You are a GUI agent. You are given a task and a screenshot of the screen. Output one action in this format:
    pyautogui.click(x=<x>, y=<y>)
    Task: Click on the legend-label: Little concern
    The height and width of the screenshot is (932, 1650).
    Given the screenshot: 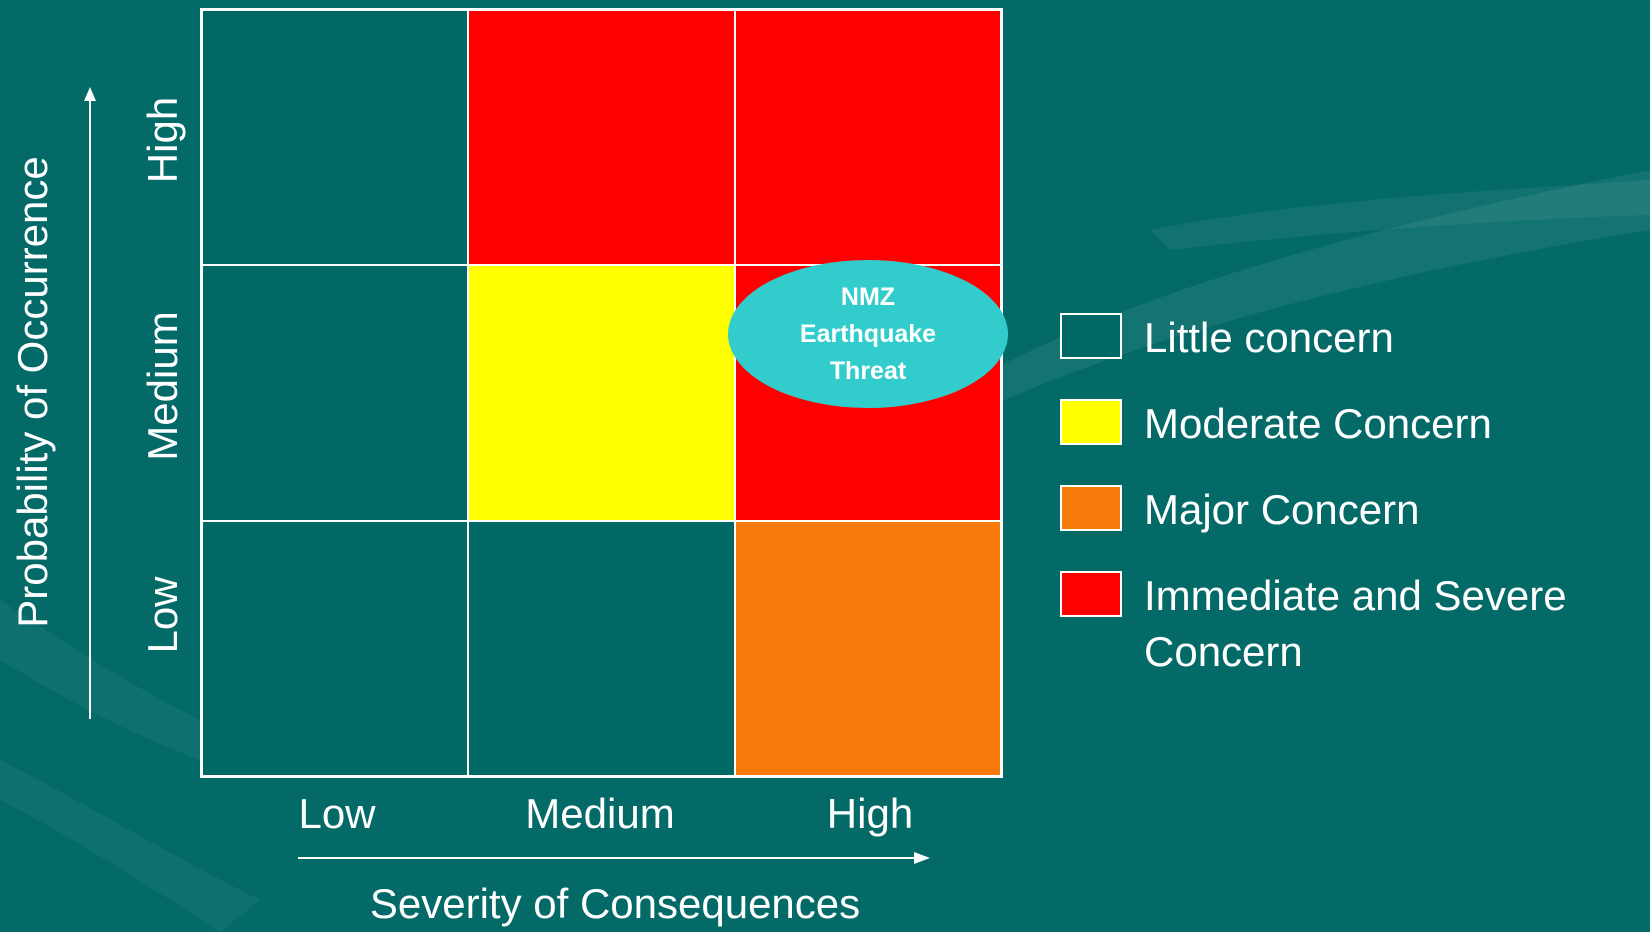 What is the action you would take?
    pyautogui.click(x=1269, y=337)
    